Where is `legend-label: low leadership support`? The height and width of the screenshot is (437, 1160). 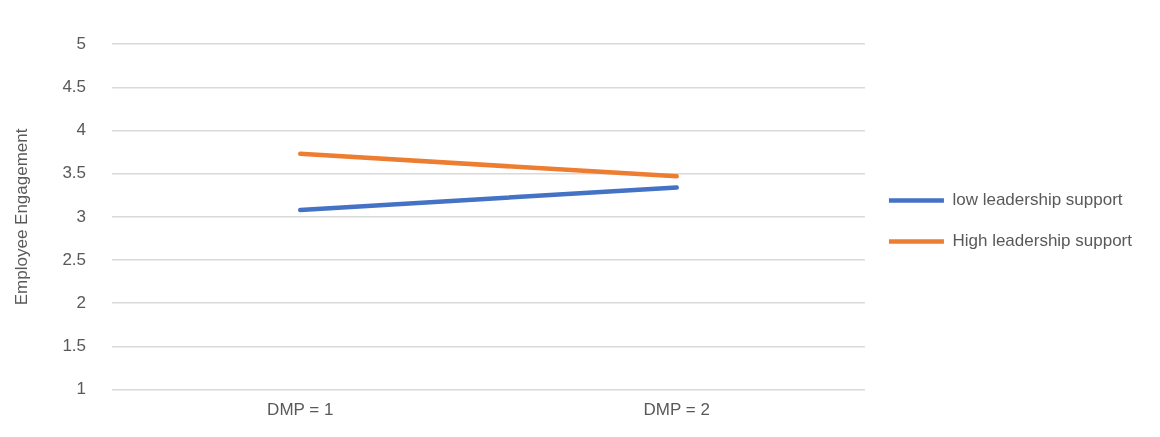 legend-label: low leadership support is located at coordinates (1037, 200).